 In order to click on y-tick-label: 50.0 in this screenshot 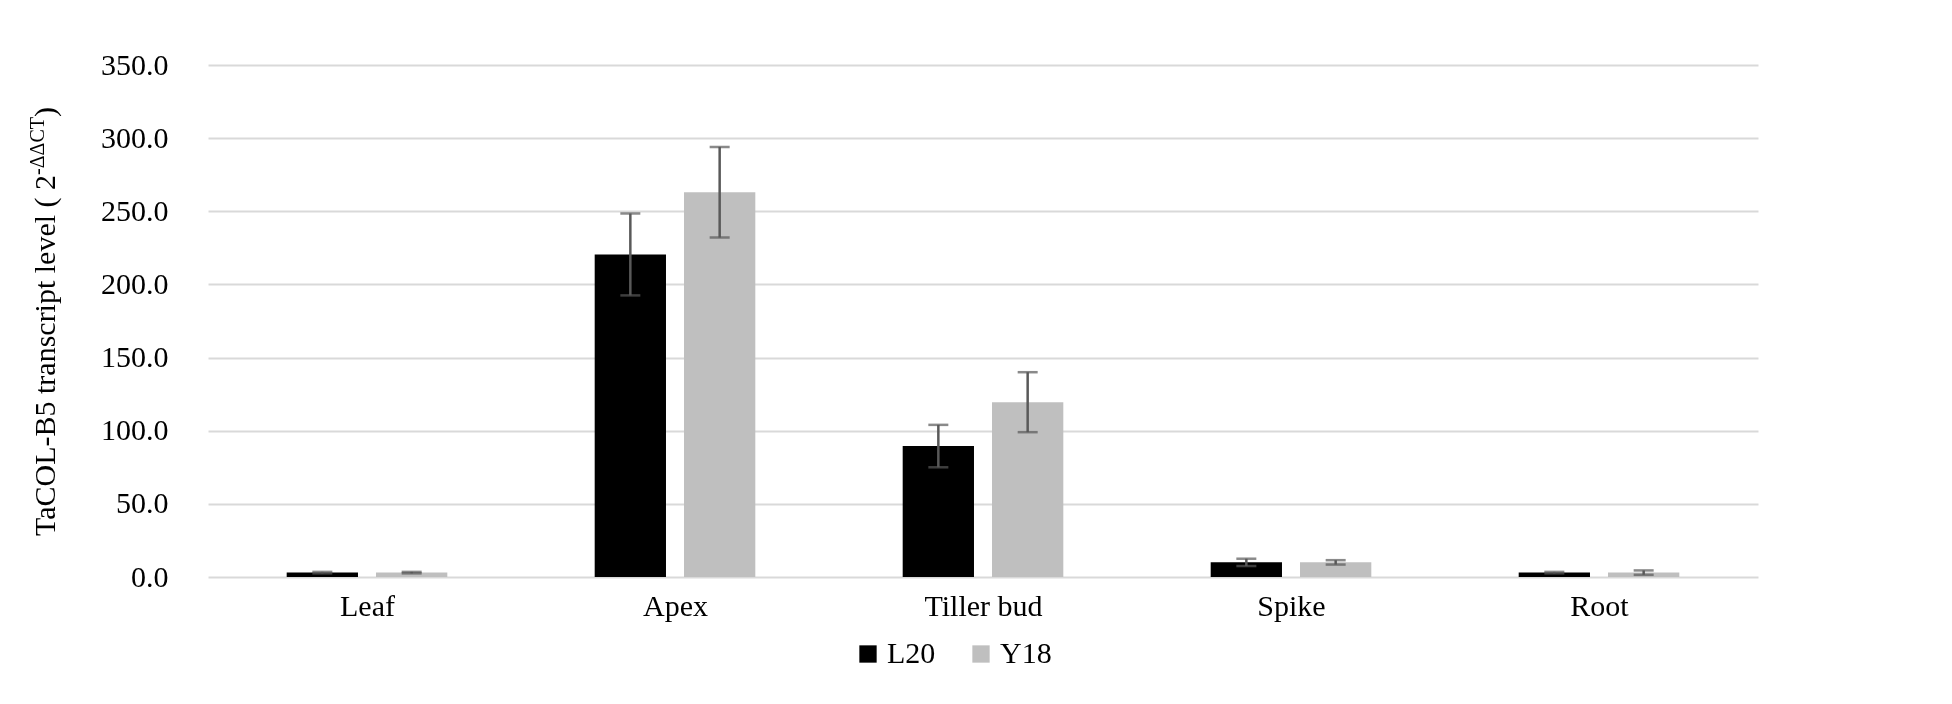, I will do `click(142, 503)`.